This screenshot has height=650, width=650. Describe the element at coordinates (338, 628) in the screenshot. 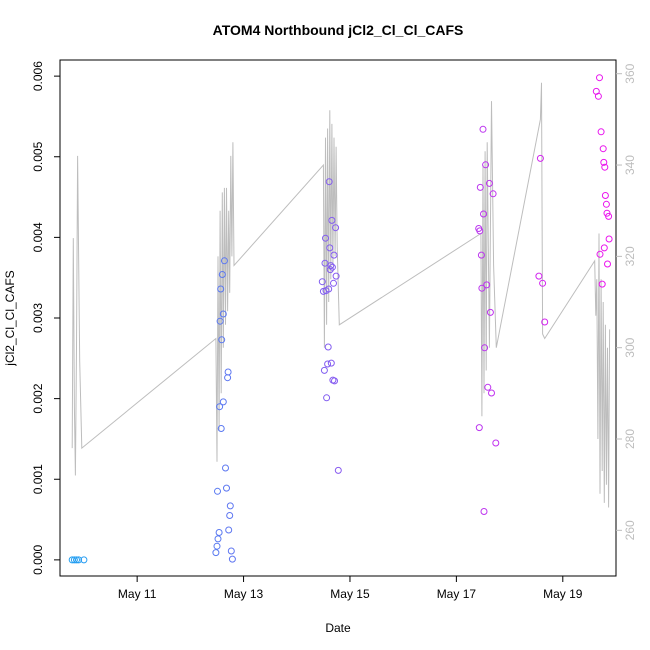

I see `x-axis-label: Date` at that location.